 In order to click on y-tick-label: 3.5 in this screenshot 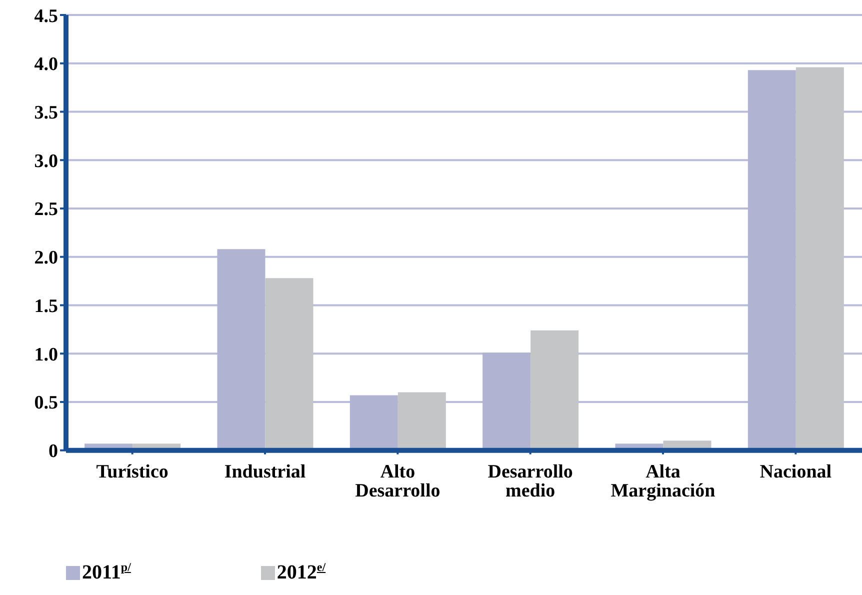, I will do `click(46, 113)`.